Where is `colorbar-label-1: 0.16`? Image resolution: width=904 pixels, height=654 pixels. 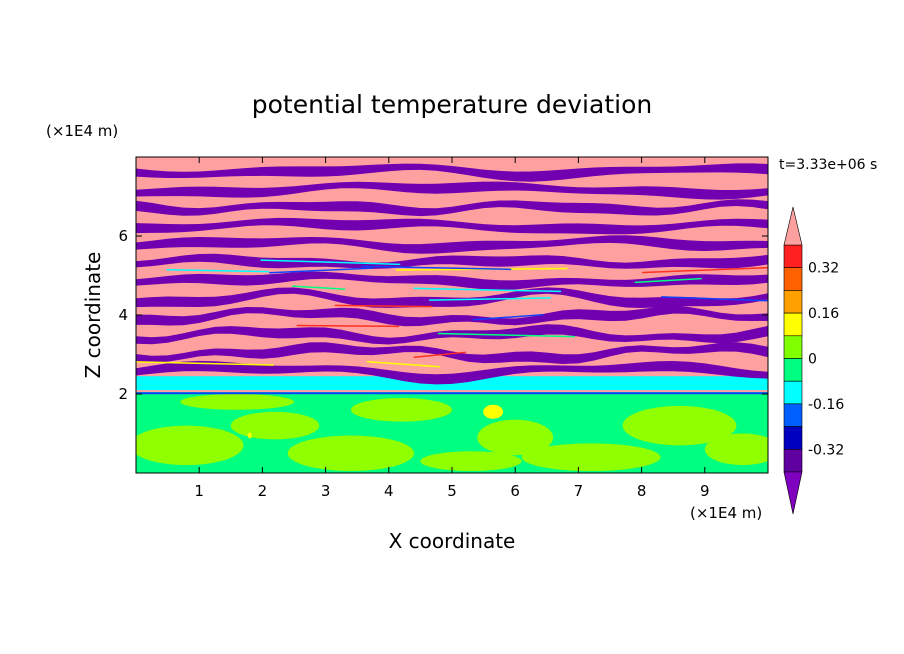
colorbar-label-1: 0.16 is located at coordinates (823, 314).